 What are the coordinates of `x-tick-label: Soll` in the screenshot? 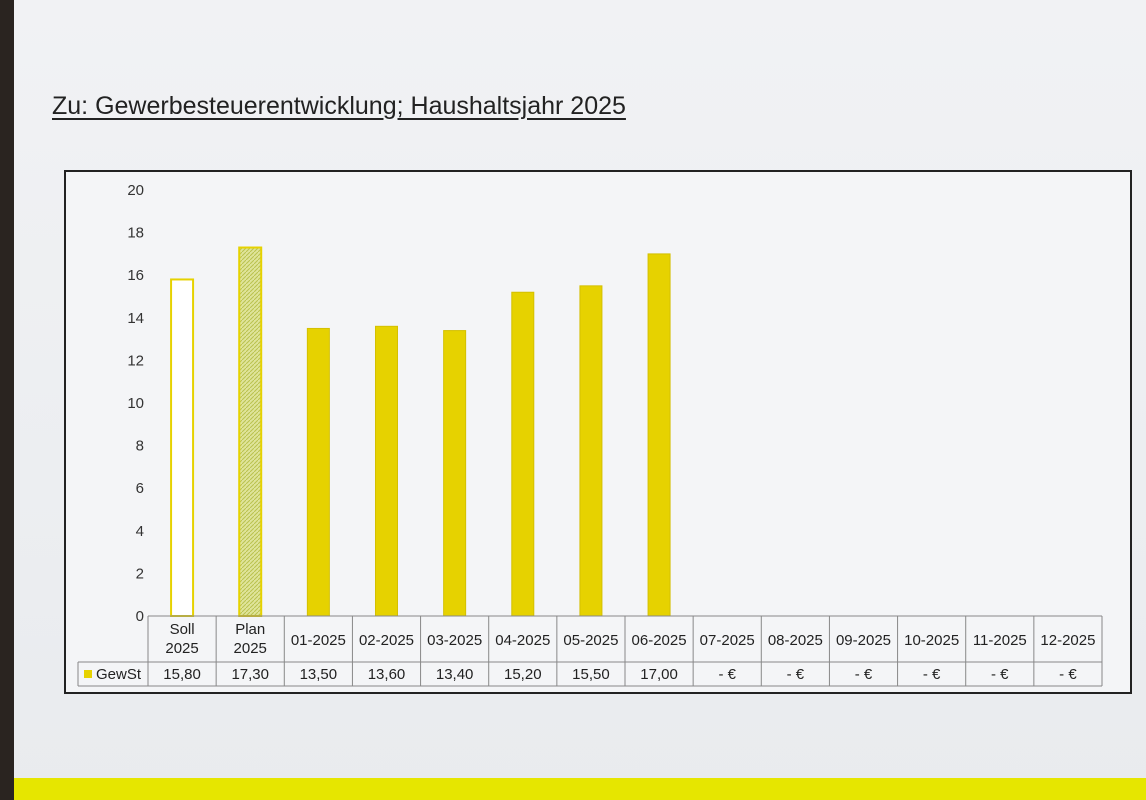 It's located at (182, 629).